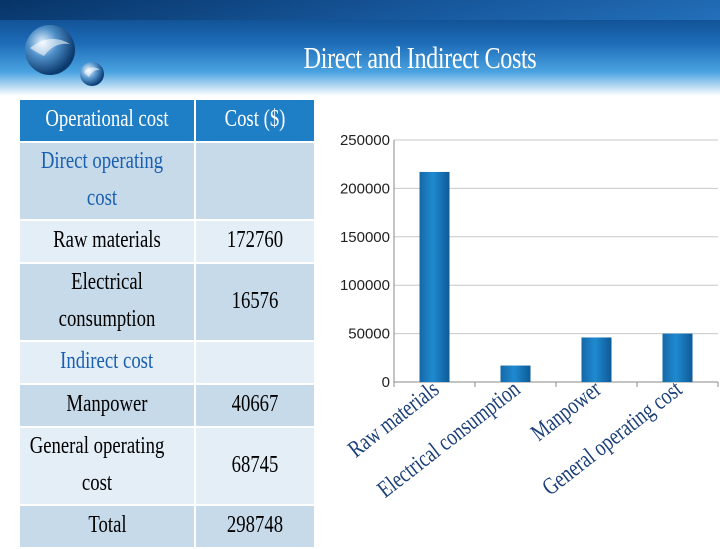 This screenshot has width=720, height=549. What do you see at coordinates (108, 241) in the screenshot?
I see `row-label-raw-materials: Raw materials` at bounding box center [108, 241].